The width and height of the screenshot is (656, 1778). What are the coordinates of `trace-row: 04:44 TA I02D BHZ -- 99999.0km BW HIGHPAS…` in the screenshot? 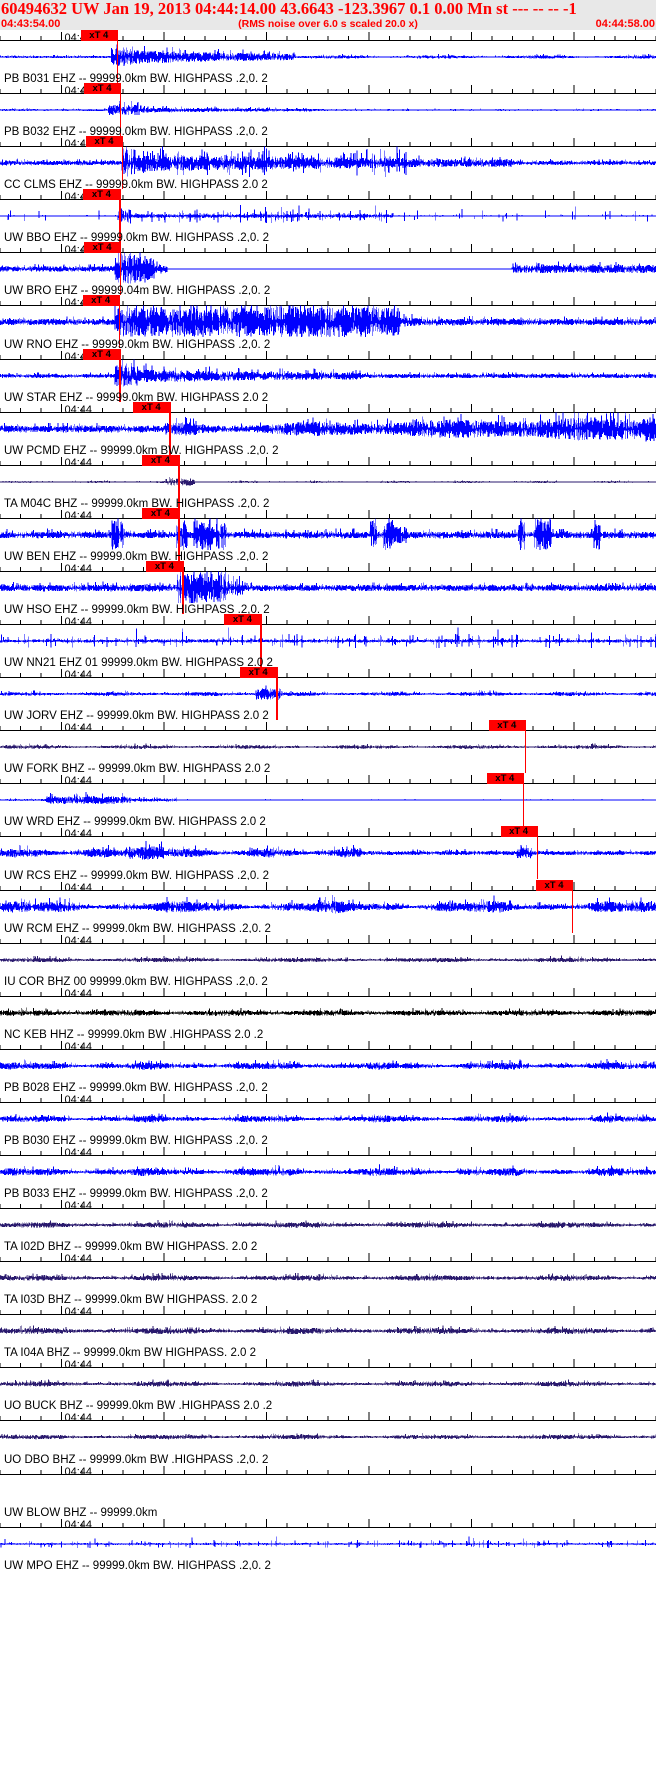 It's located at (328, 1224).